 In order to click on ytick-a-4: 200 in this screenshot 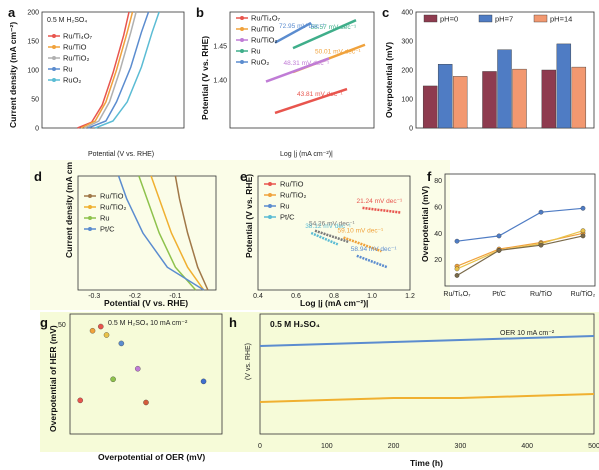, I will do `click(33, 13)`.